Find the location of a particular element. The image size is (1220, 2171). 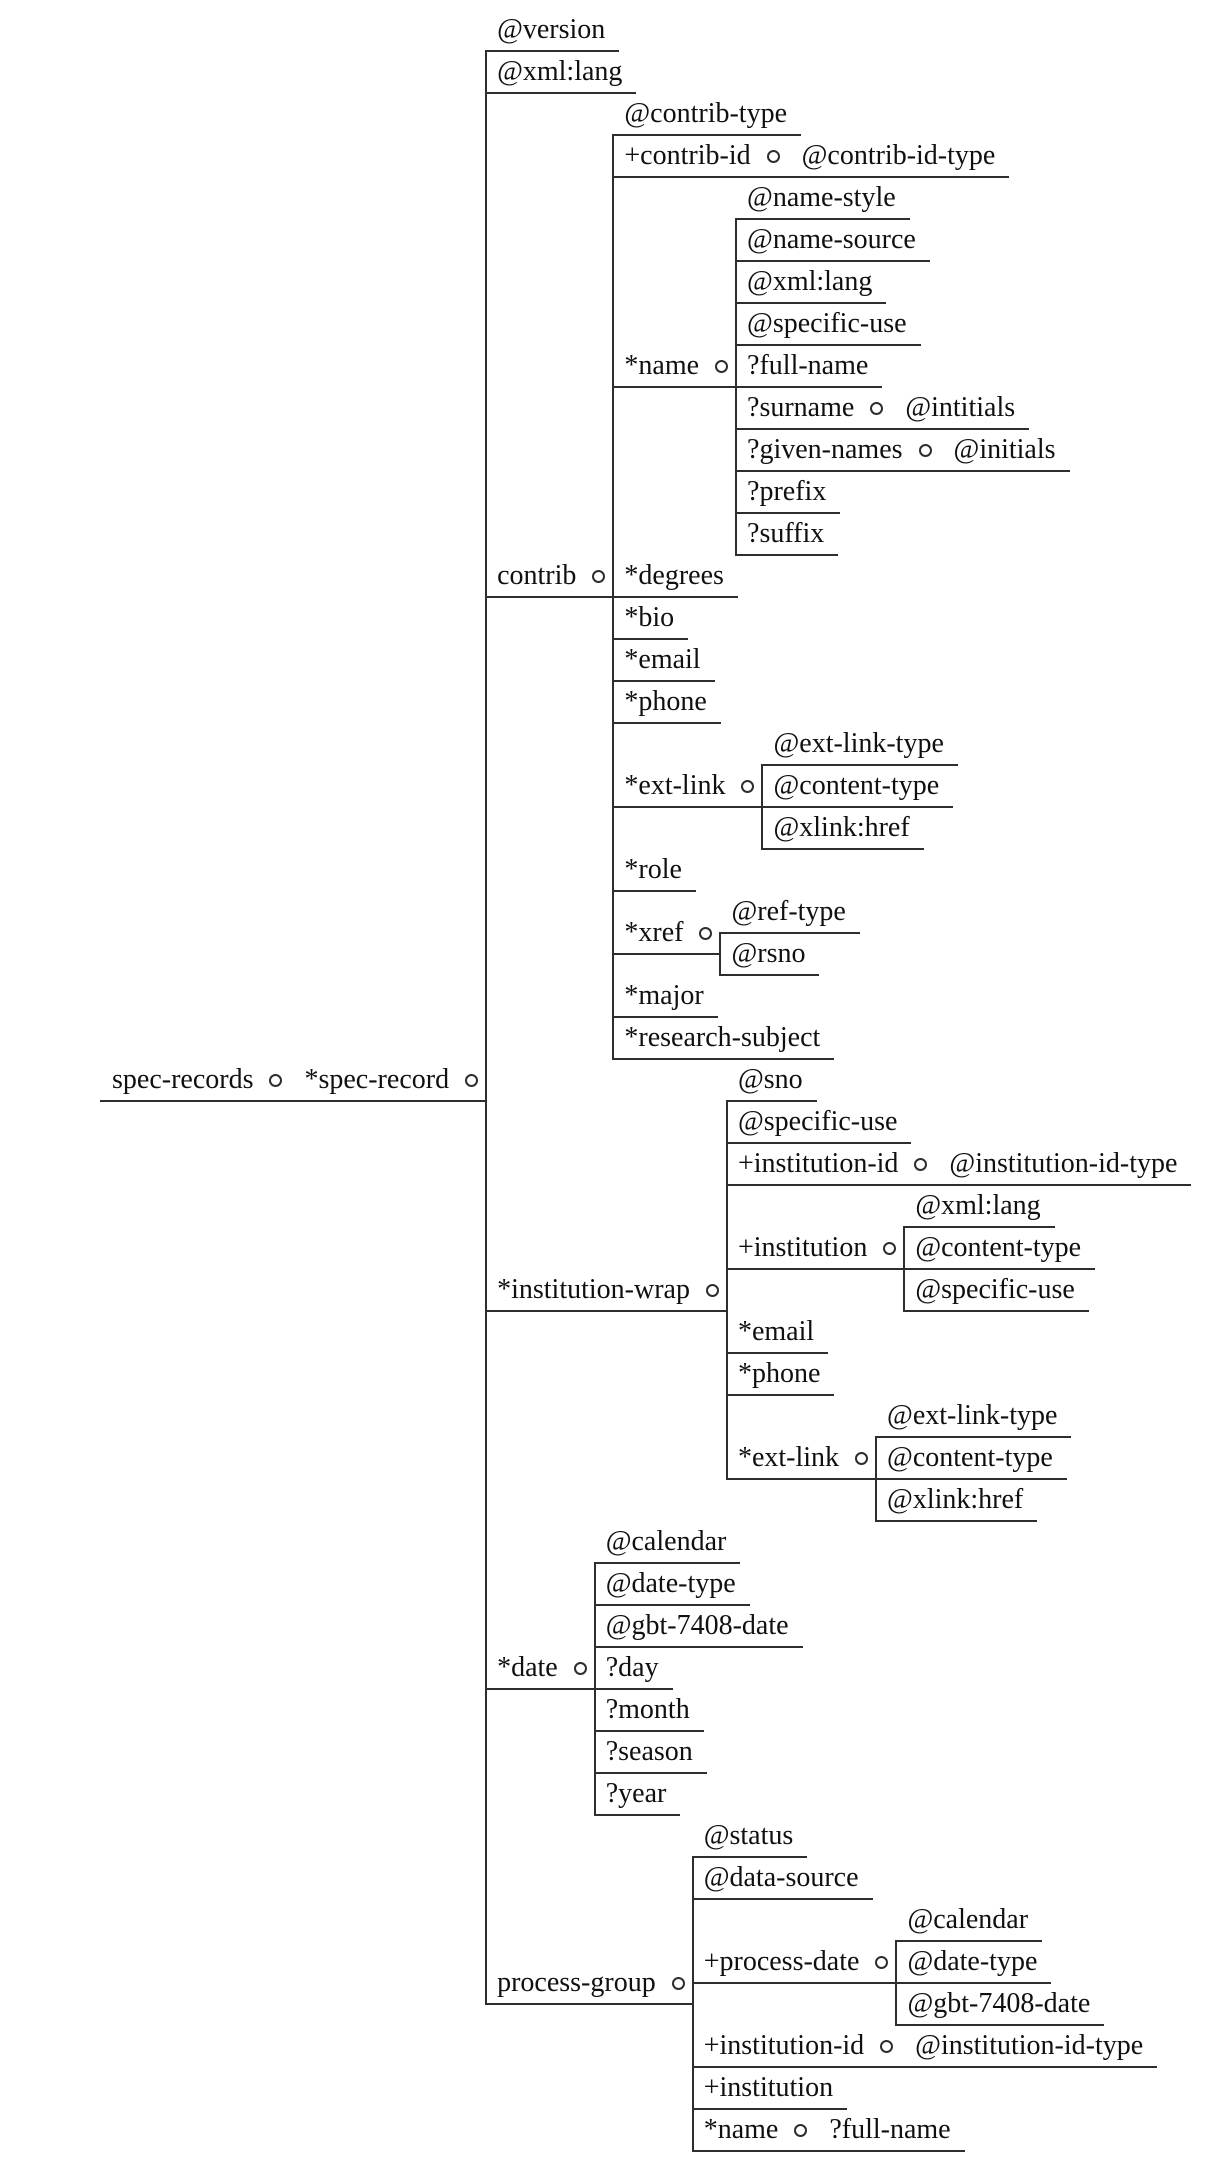

node-label-line: ?season is located at coordinates (650, 1753).